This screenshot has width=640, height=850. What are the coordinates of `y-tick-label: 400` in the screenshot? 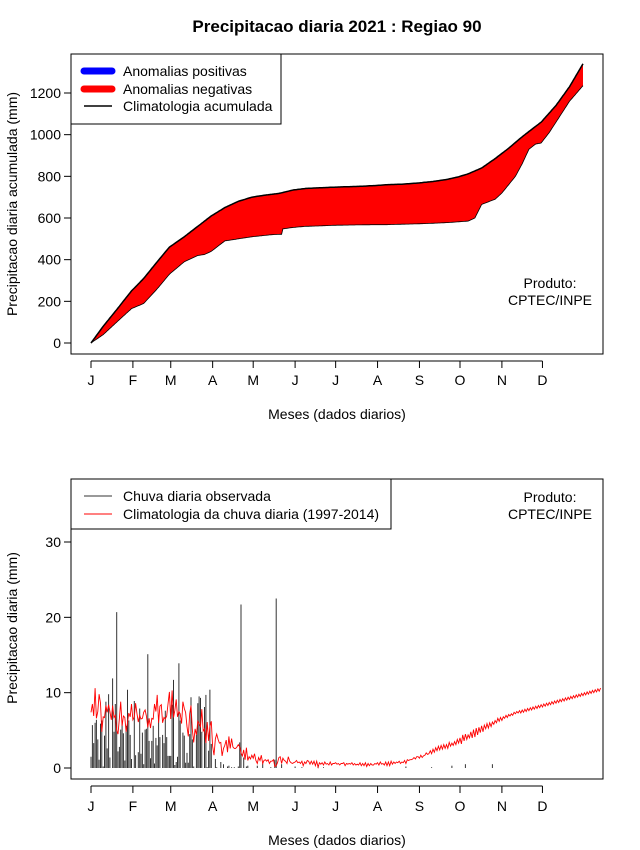 It's located at (50, 260).